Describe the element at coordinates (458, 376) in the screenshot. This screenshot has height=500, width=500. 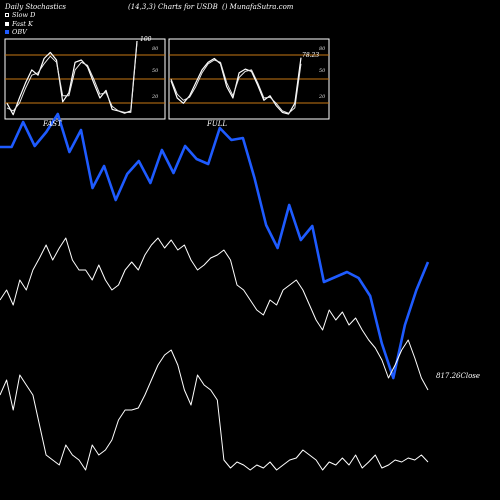
I see `close-label: 817.26Close` at that location.